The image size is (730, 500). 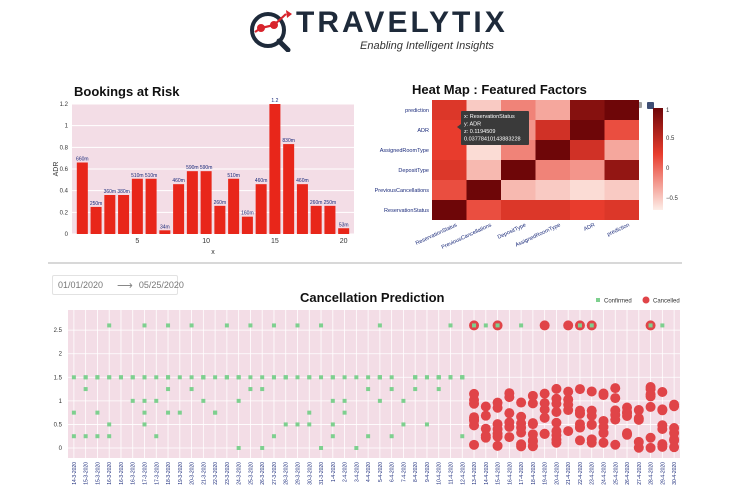 I want to click on x-tick-label: 27-4-2020, so click(x=640, y=473).